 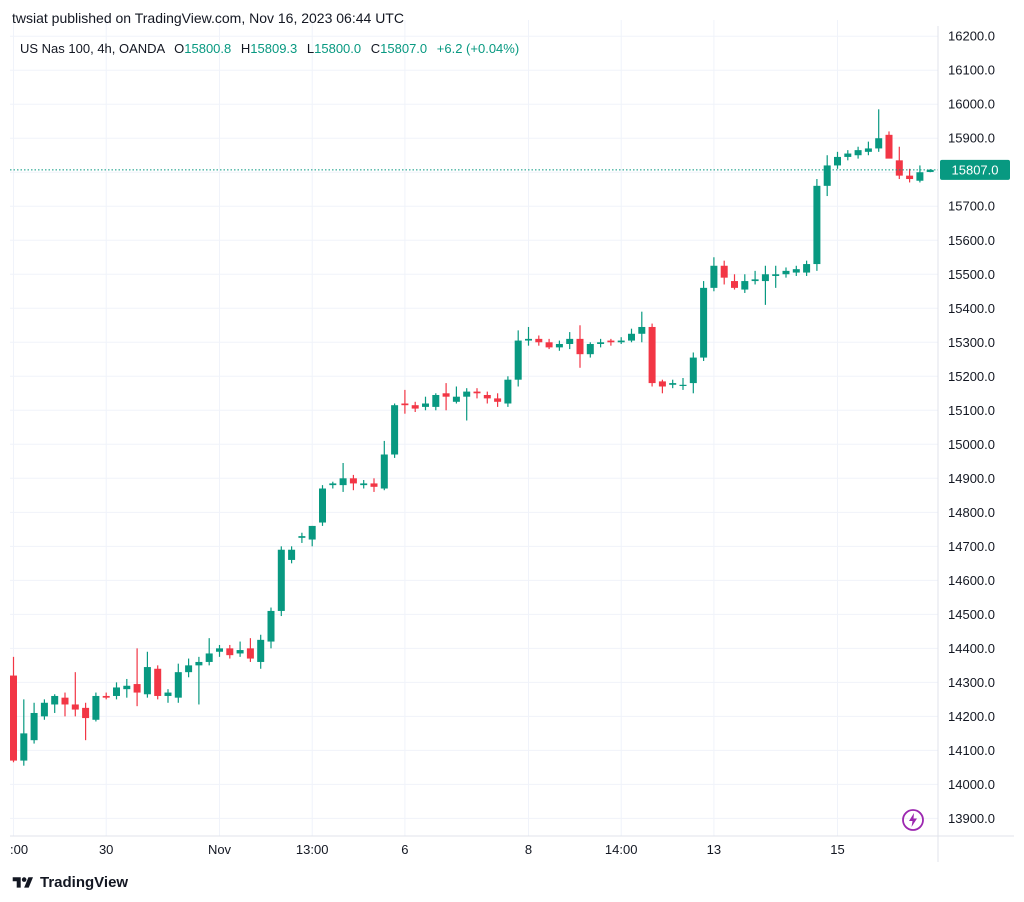 I want to click on symbol-label: US Nas 100, 4h, OANDA, so click(x=92, y=48).